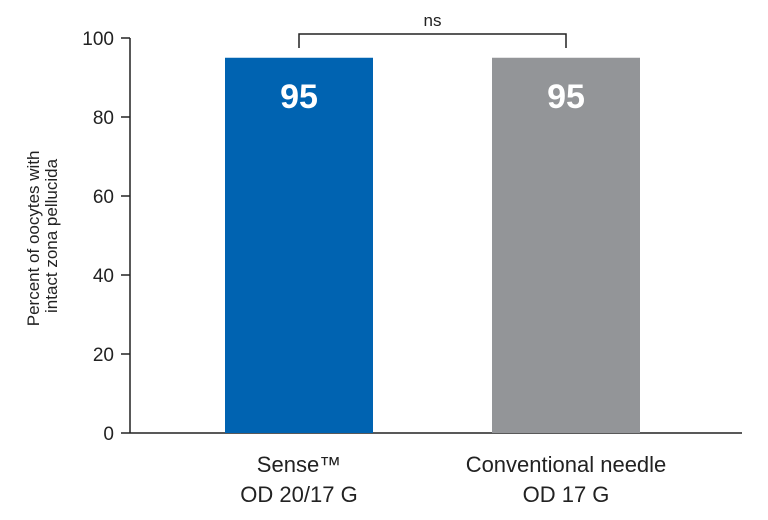  Describe the element at coordinates (299, 464) in the screenshot. I see `category-label-line: Sense™` at that location.